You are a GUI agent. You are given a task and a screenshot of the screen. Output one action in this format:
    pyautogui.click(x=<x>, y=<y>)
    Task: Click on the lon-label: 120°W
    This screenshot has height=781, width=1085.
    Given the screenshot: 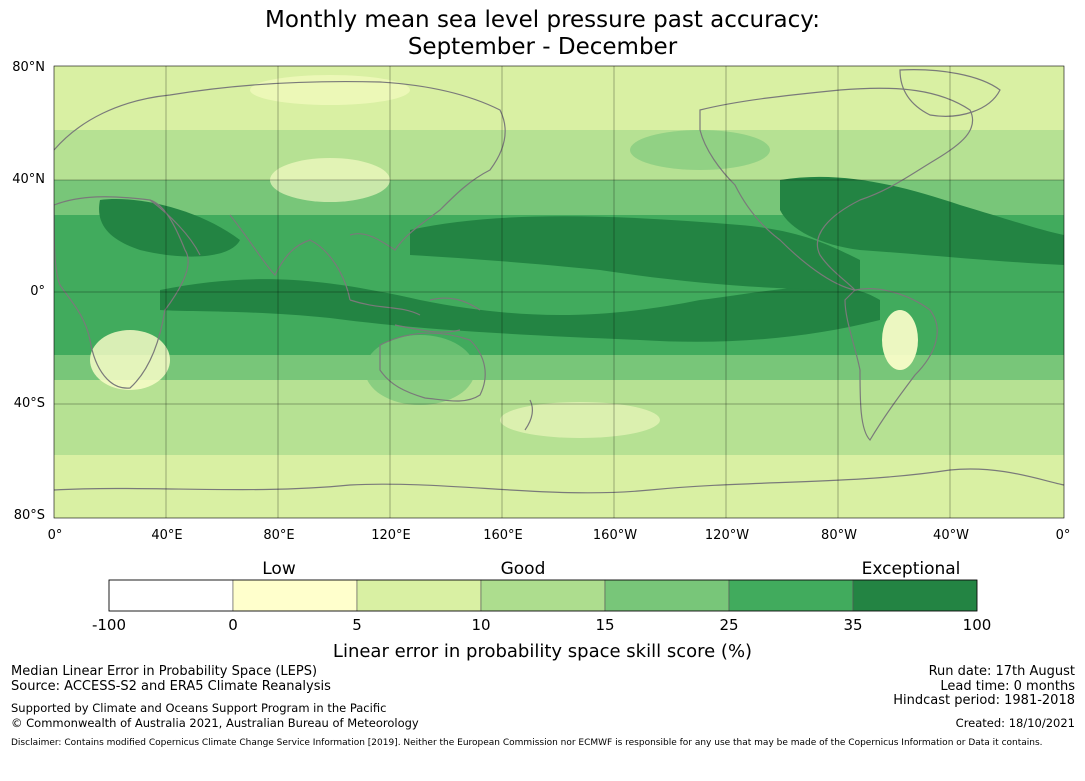 What is the action you would take?
    pyautogui.click(x=727, y=535)
    